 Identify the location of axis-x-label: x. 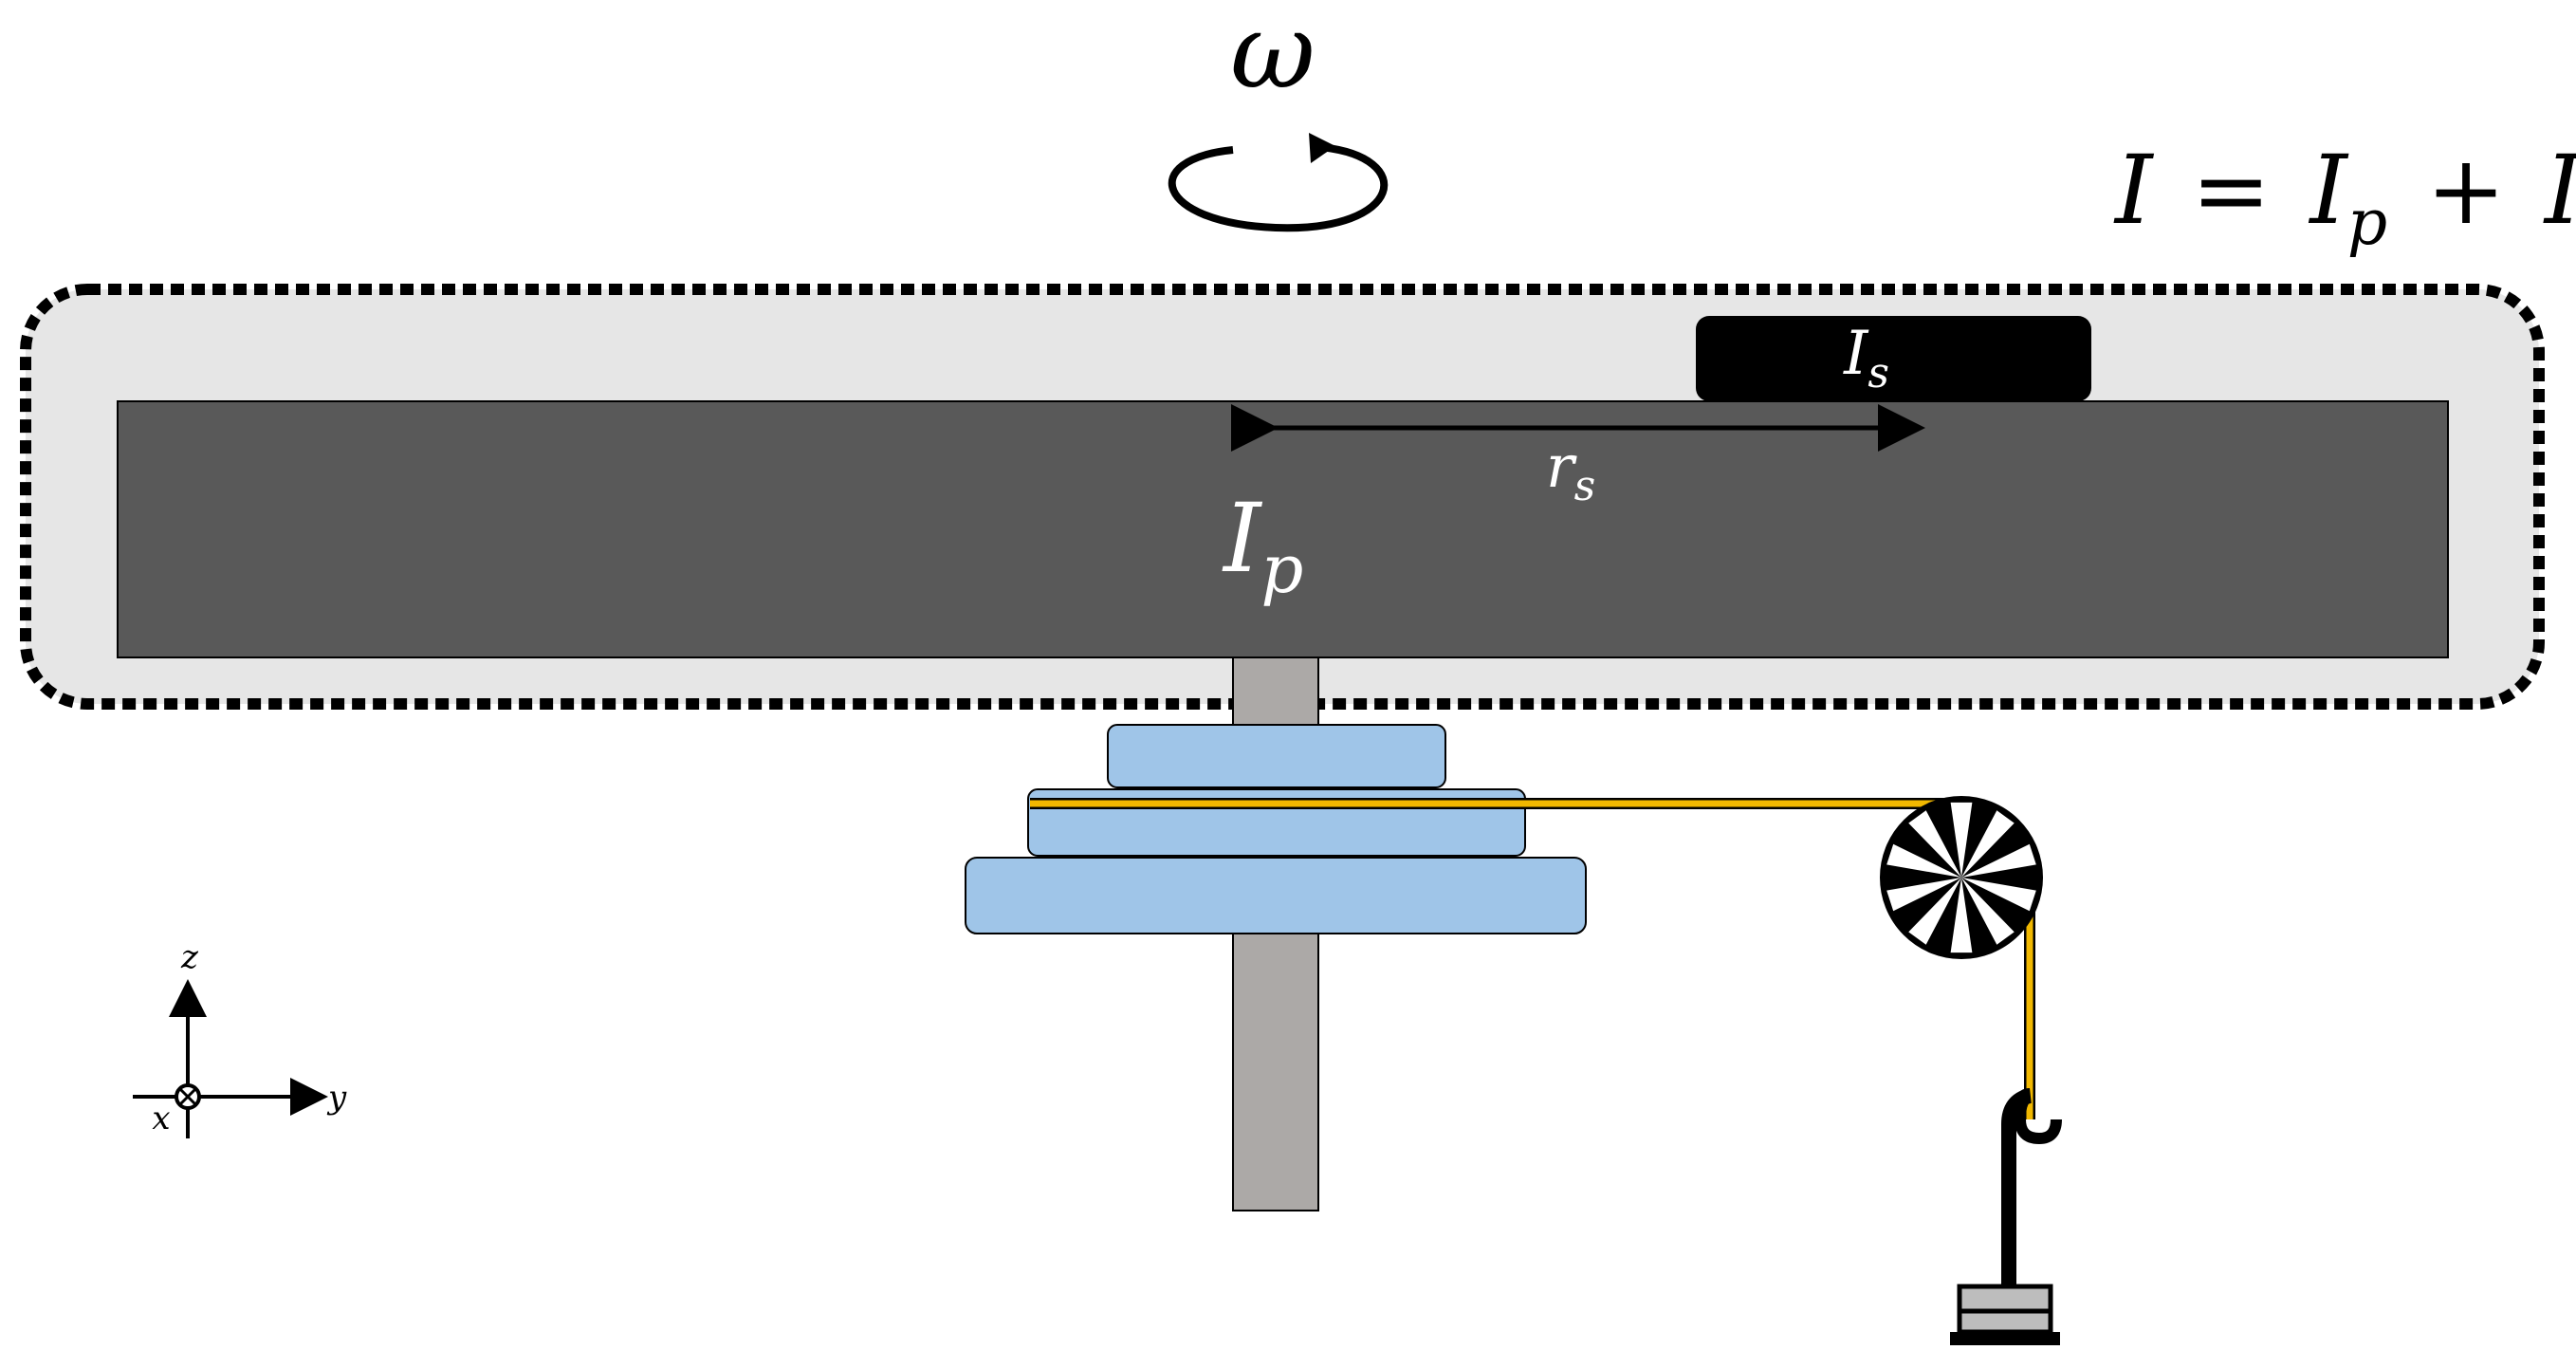
(161, 1118).